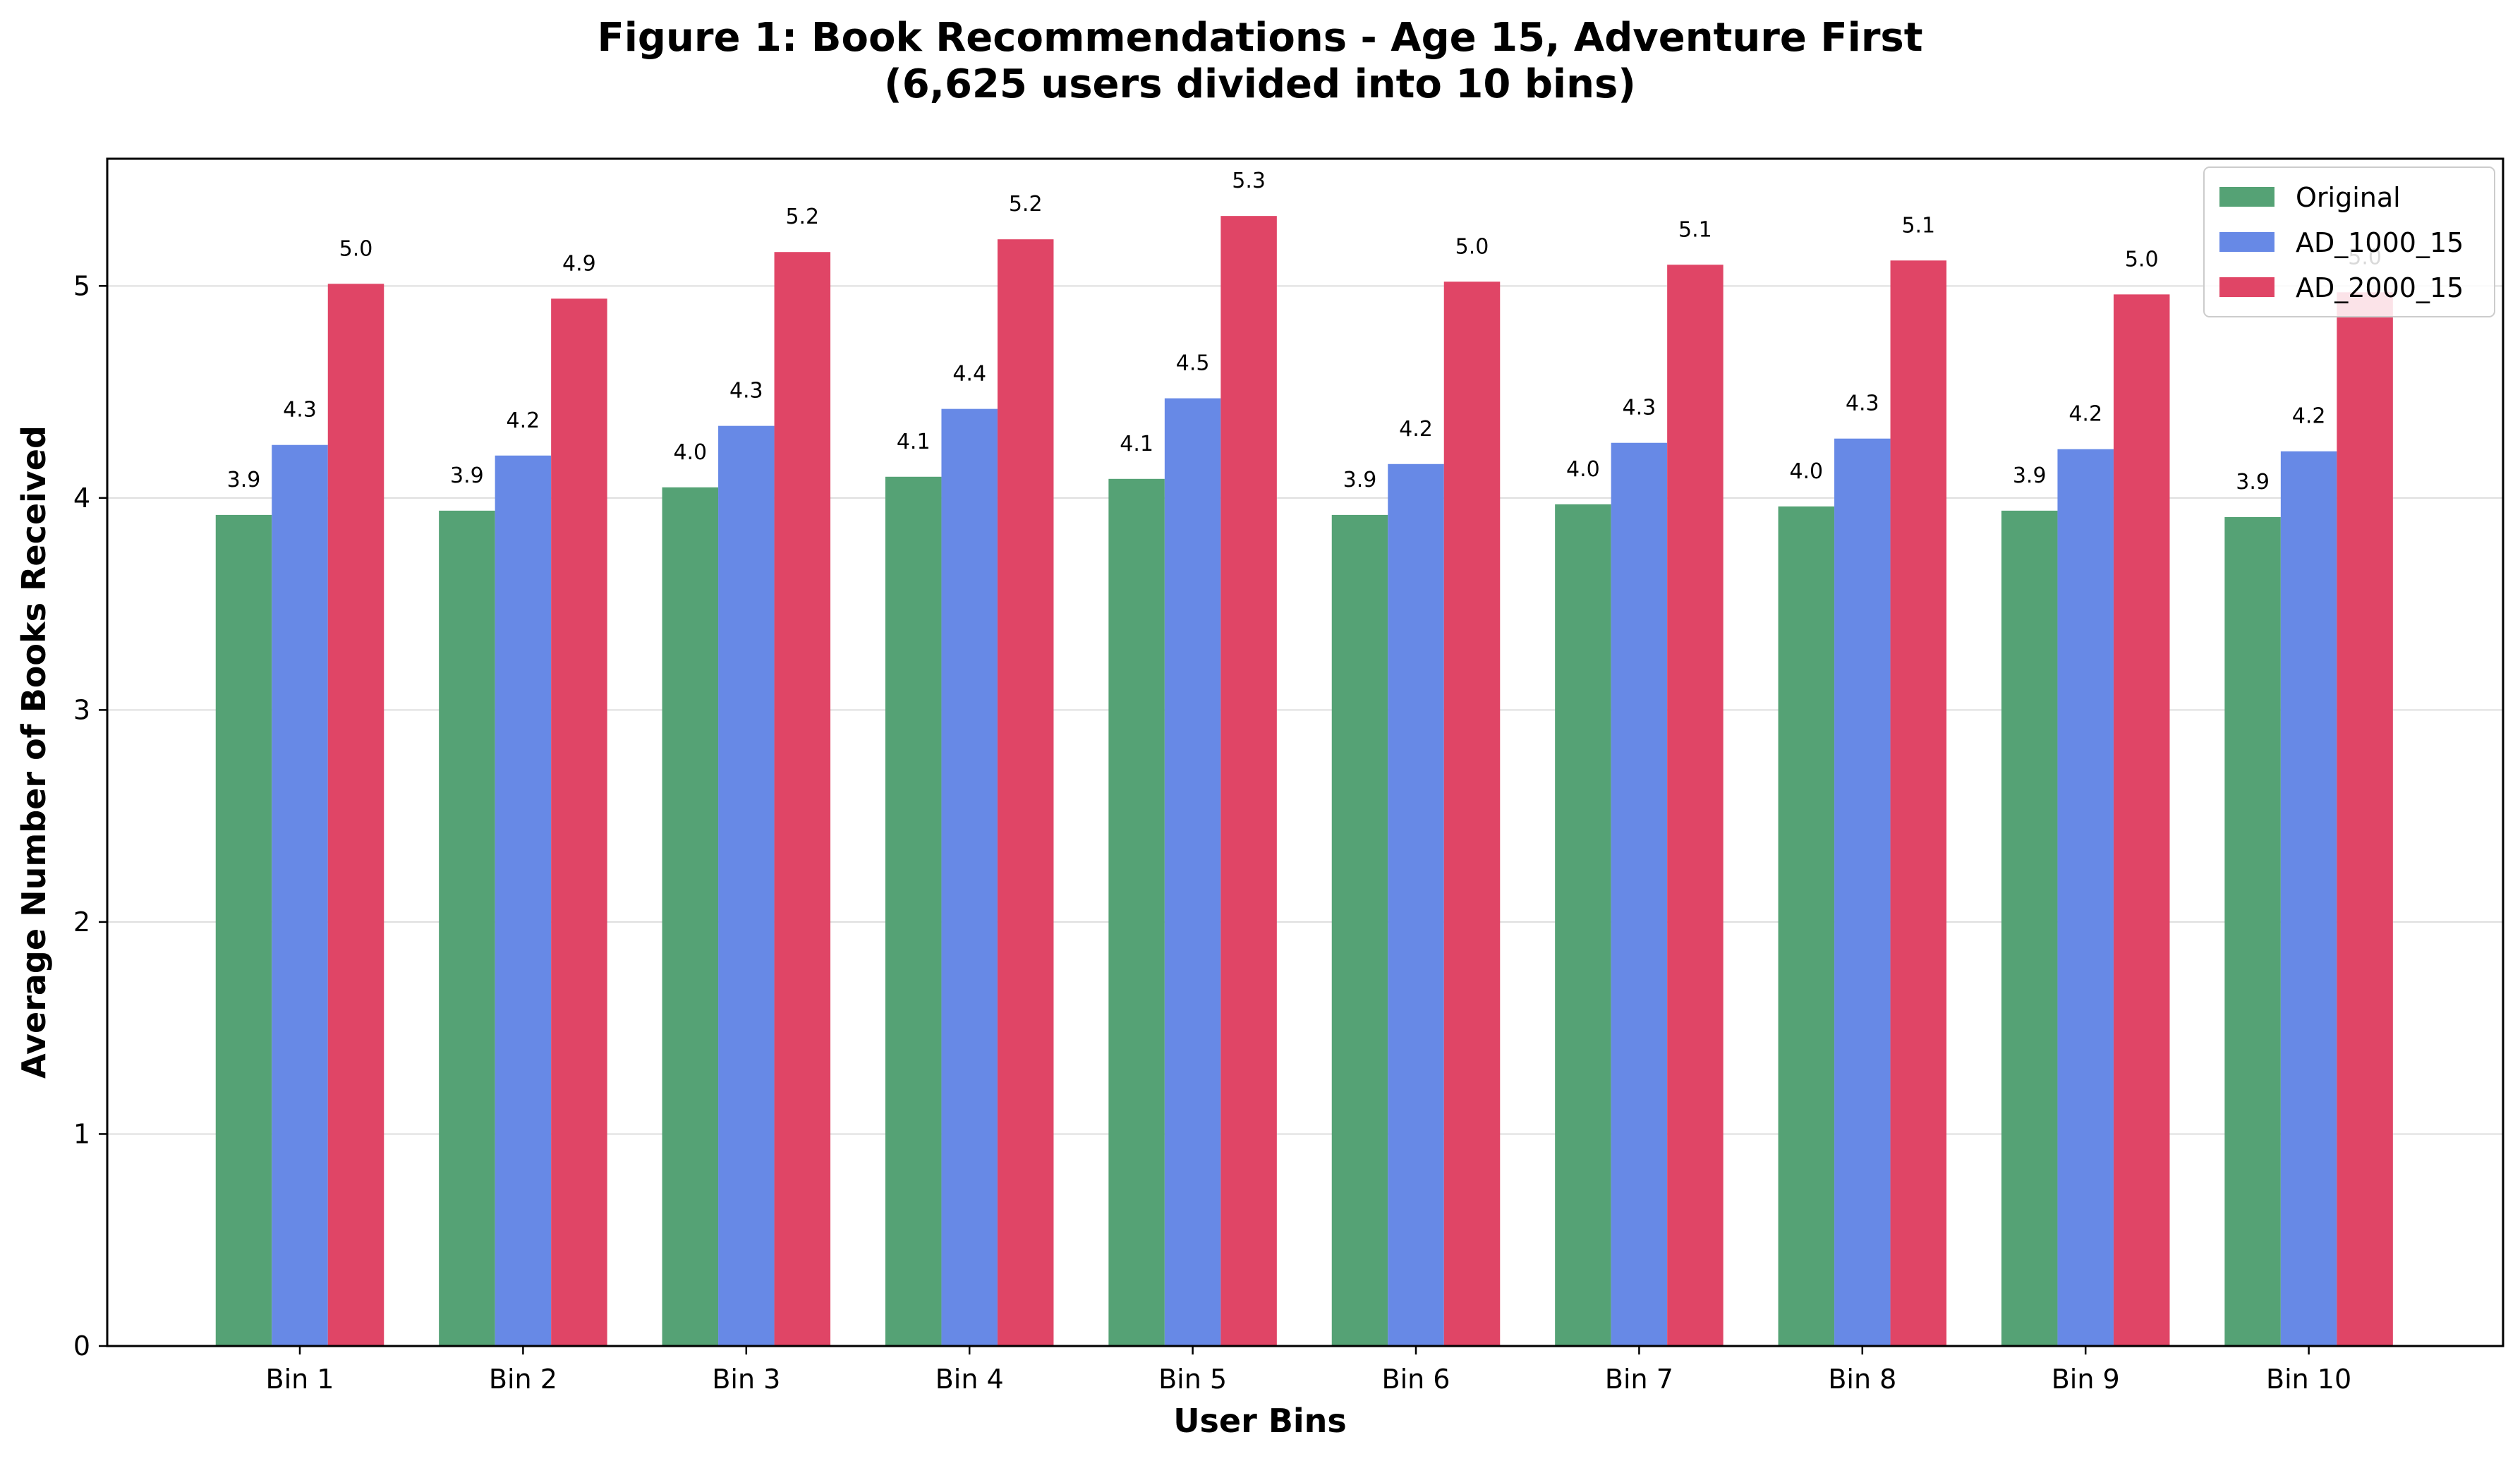 Image resolution: width=2520 pixels, height=1461 pixels. What do you see at coordinates (579, 263) in the screenshot?
I see `data-label: 4.9` at bounding box center [579, 263].